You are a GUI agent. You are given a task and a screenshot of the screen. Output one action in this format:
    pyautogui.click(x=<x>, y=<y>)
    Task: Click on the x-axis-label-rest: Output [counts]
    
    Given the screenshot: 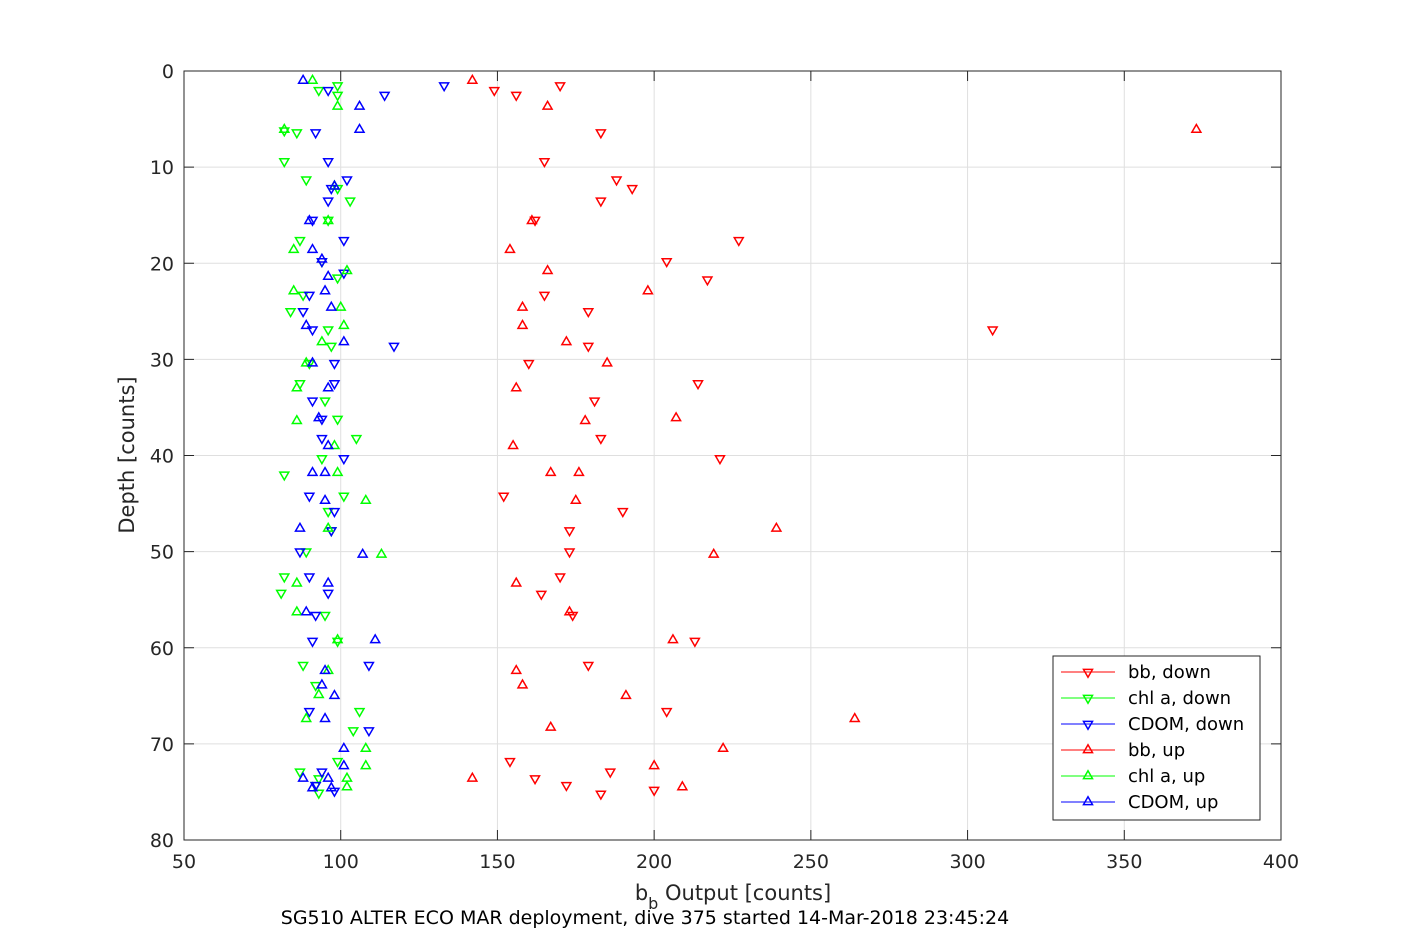 What is the action you would take?
    pyautogui.click(x=744, y=893)
    